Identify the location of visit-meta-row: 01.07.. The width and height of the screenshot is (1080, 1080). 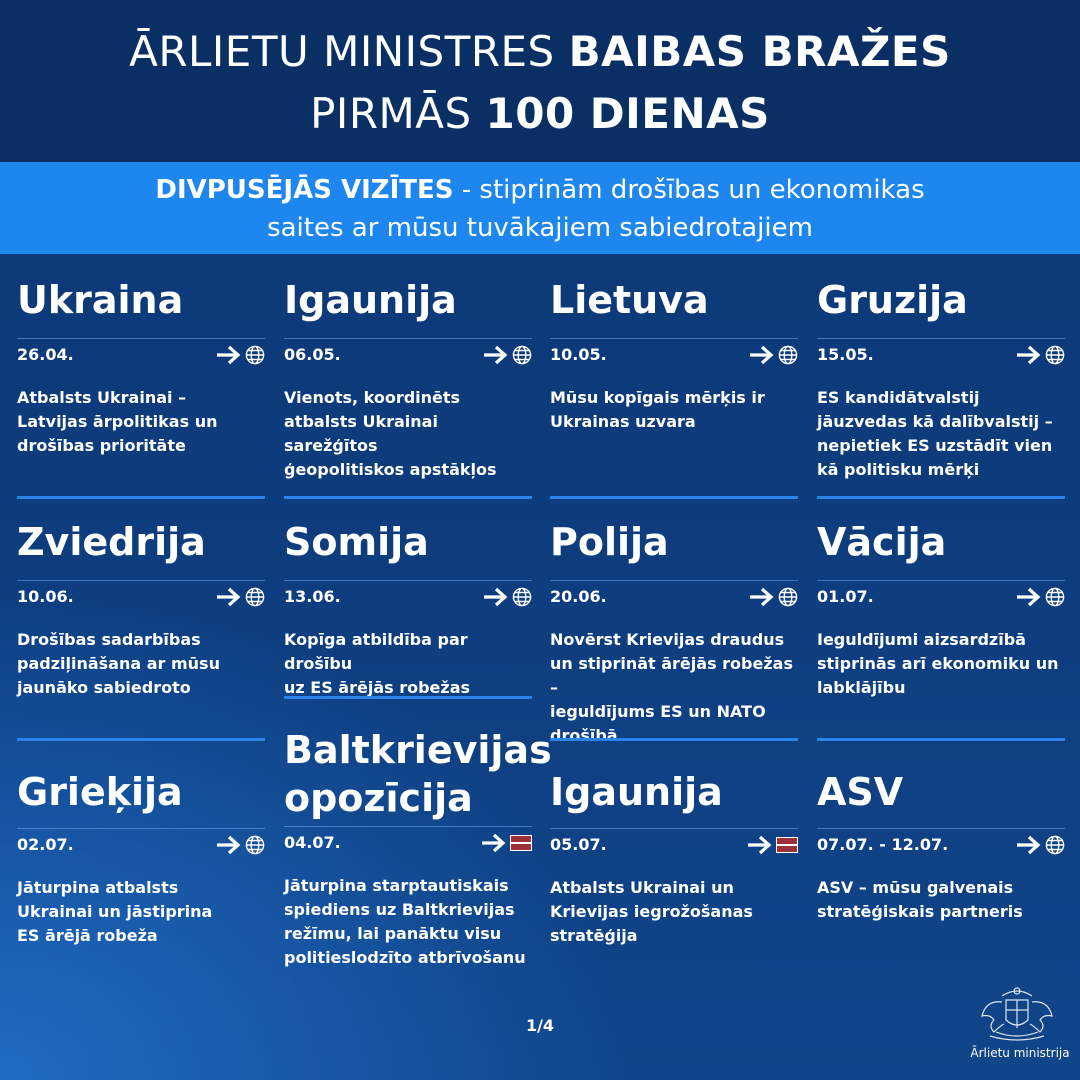
(941, 599).